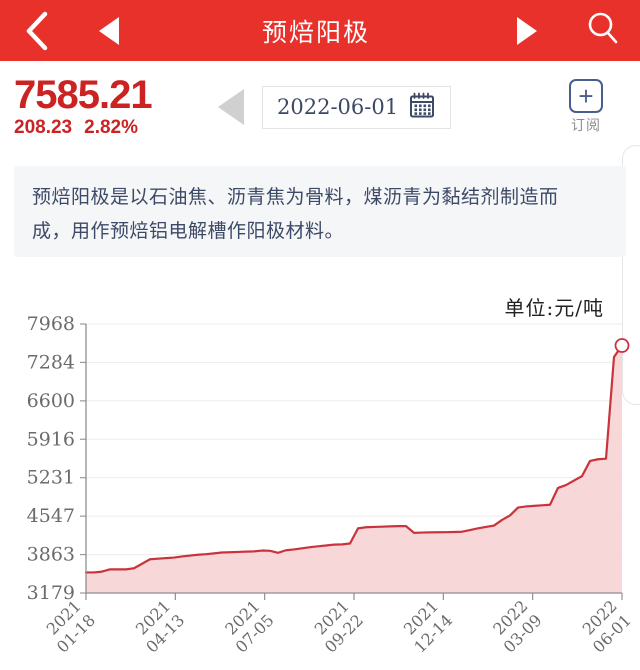  Describe the element at coordinates (51, 555) in the screenshot. I see `y-tick-label: 3863` at that location.